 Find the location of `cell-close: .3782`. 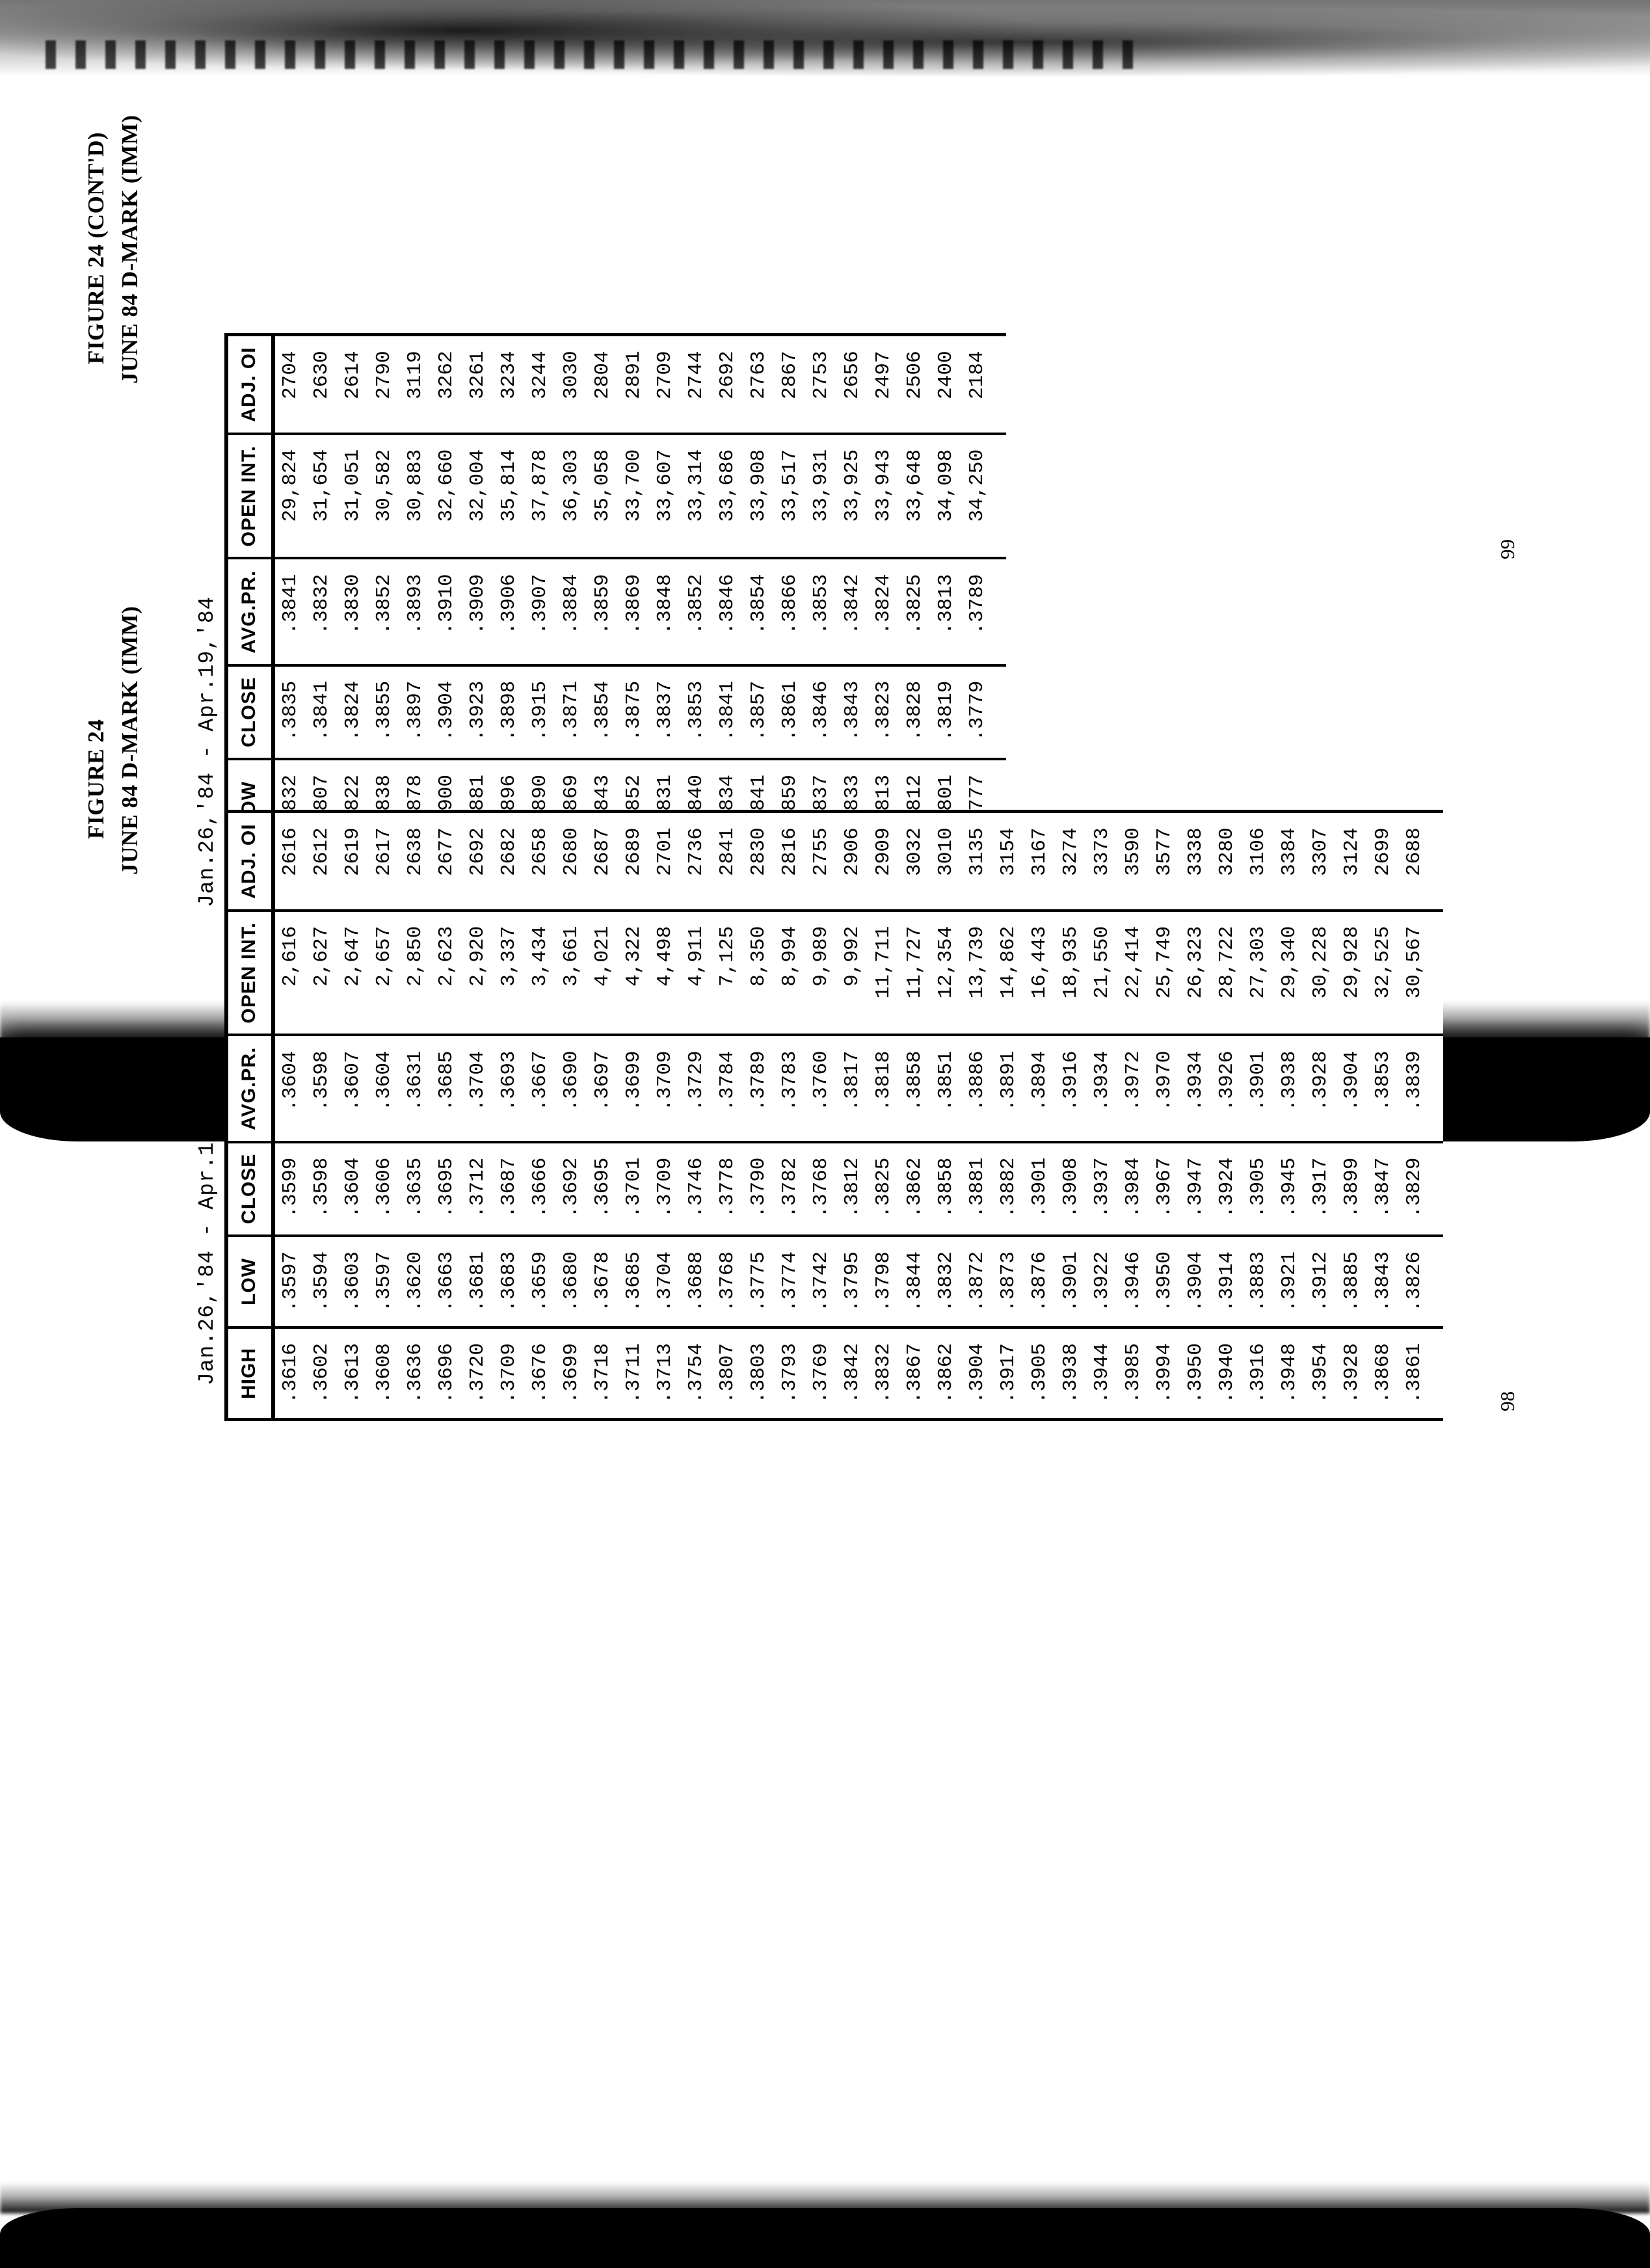

cell-close: .3782 is located at coordinates (791, 1188).